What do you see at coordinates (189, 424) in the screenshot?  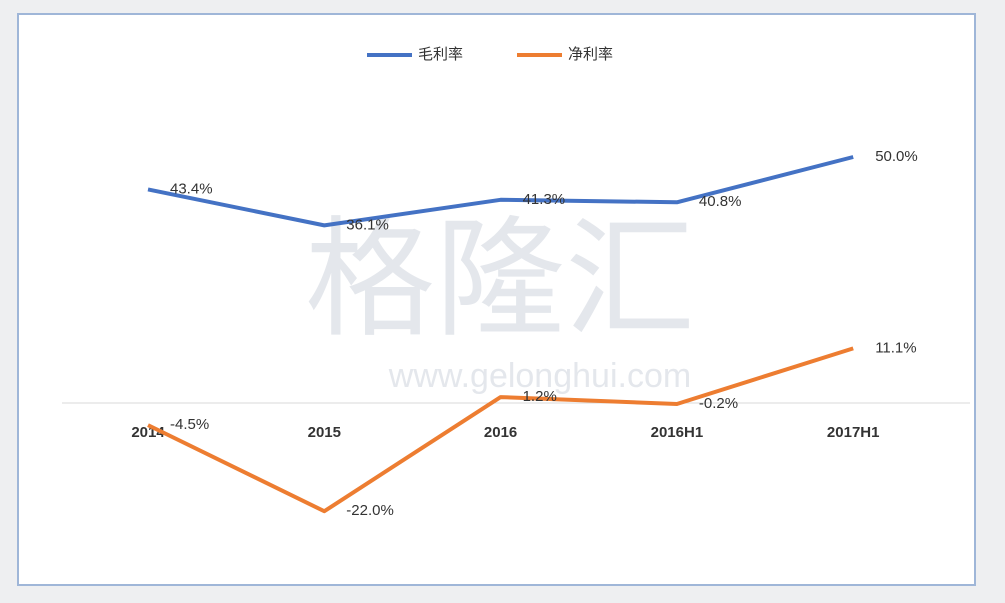 I see `data-label: -4.5%` at bounding box center [189, 424].